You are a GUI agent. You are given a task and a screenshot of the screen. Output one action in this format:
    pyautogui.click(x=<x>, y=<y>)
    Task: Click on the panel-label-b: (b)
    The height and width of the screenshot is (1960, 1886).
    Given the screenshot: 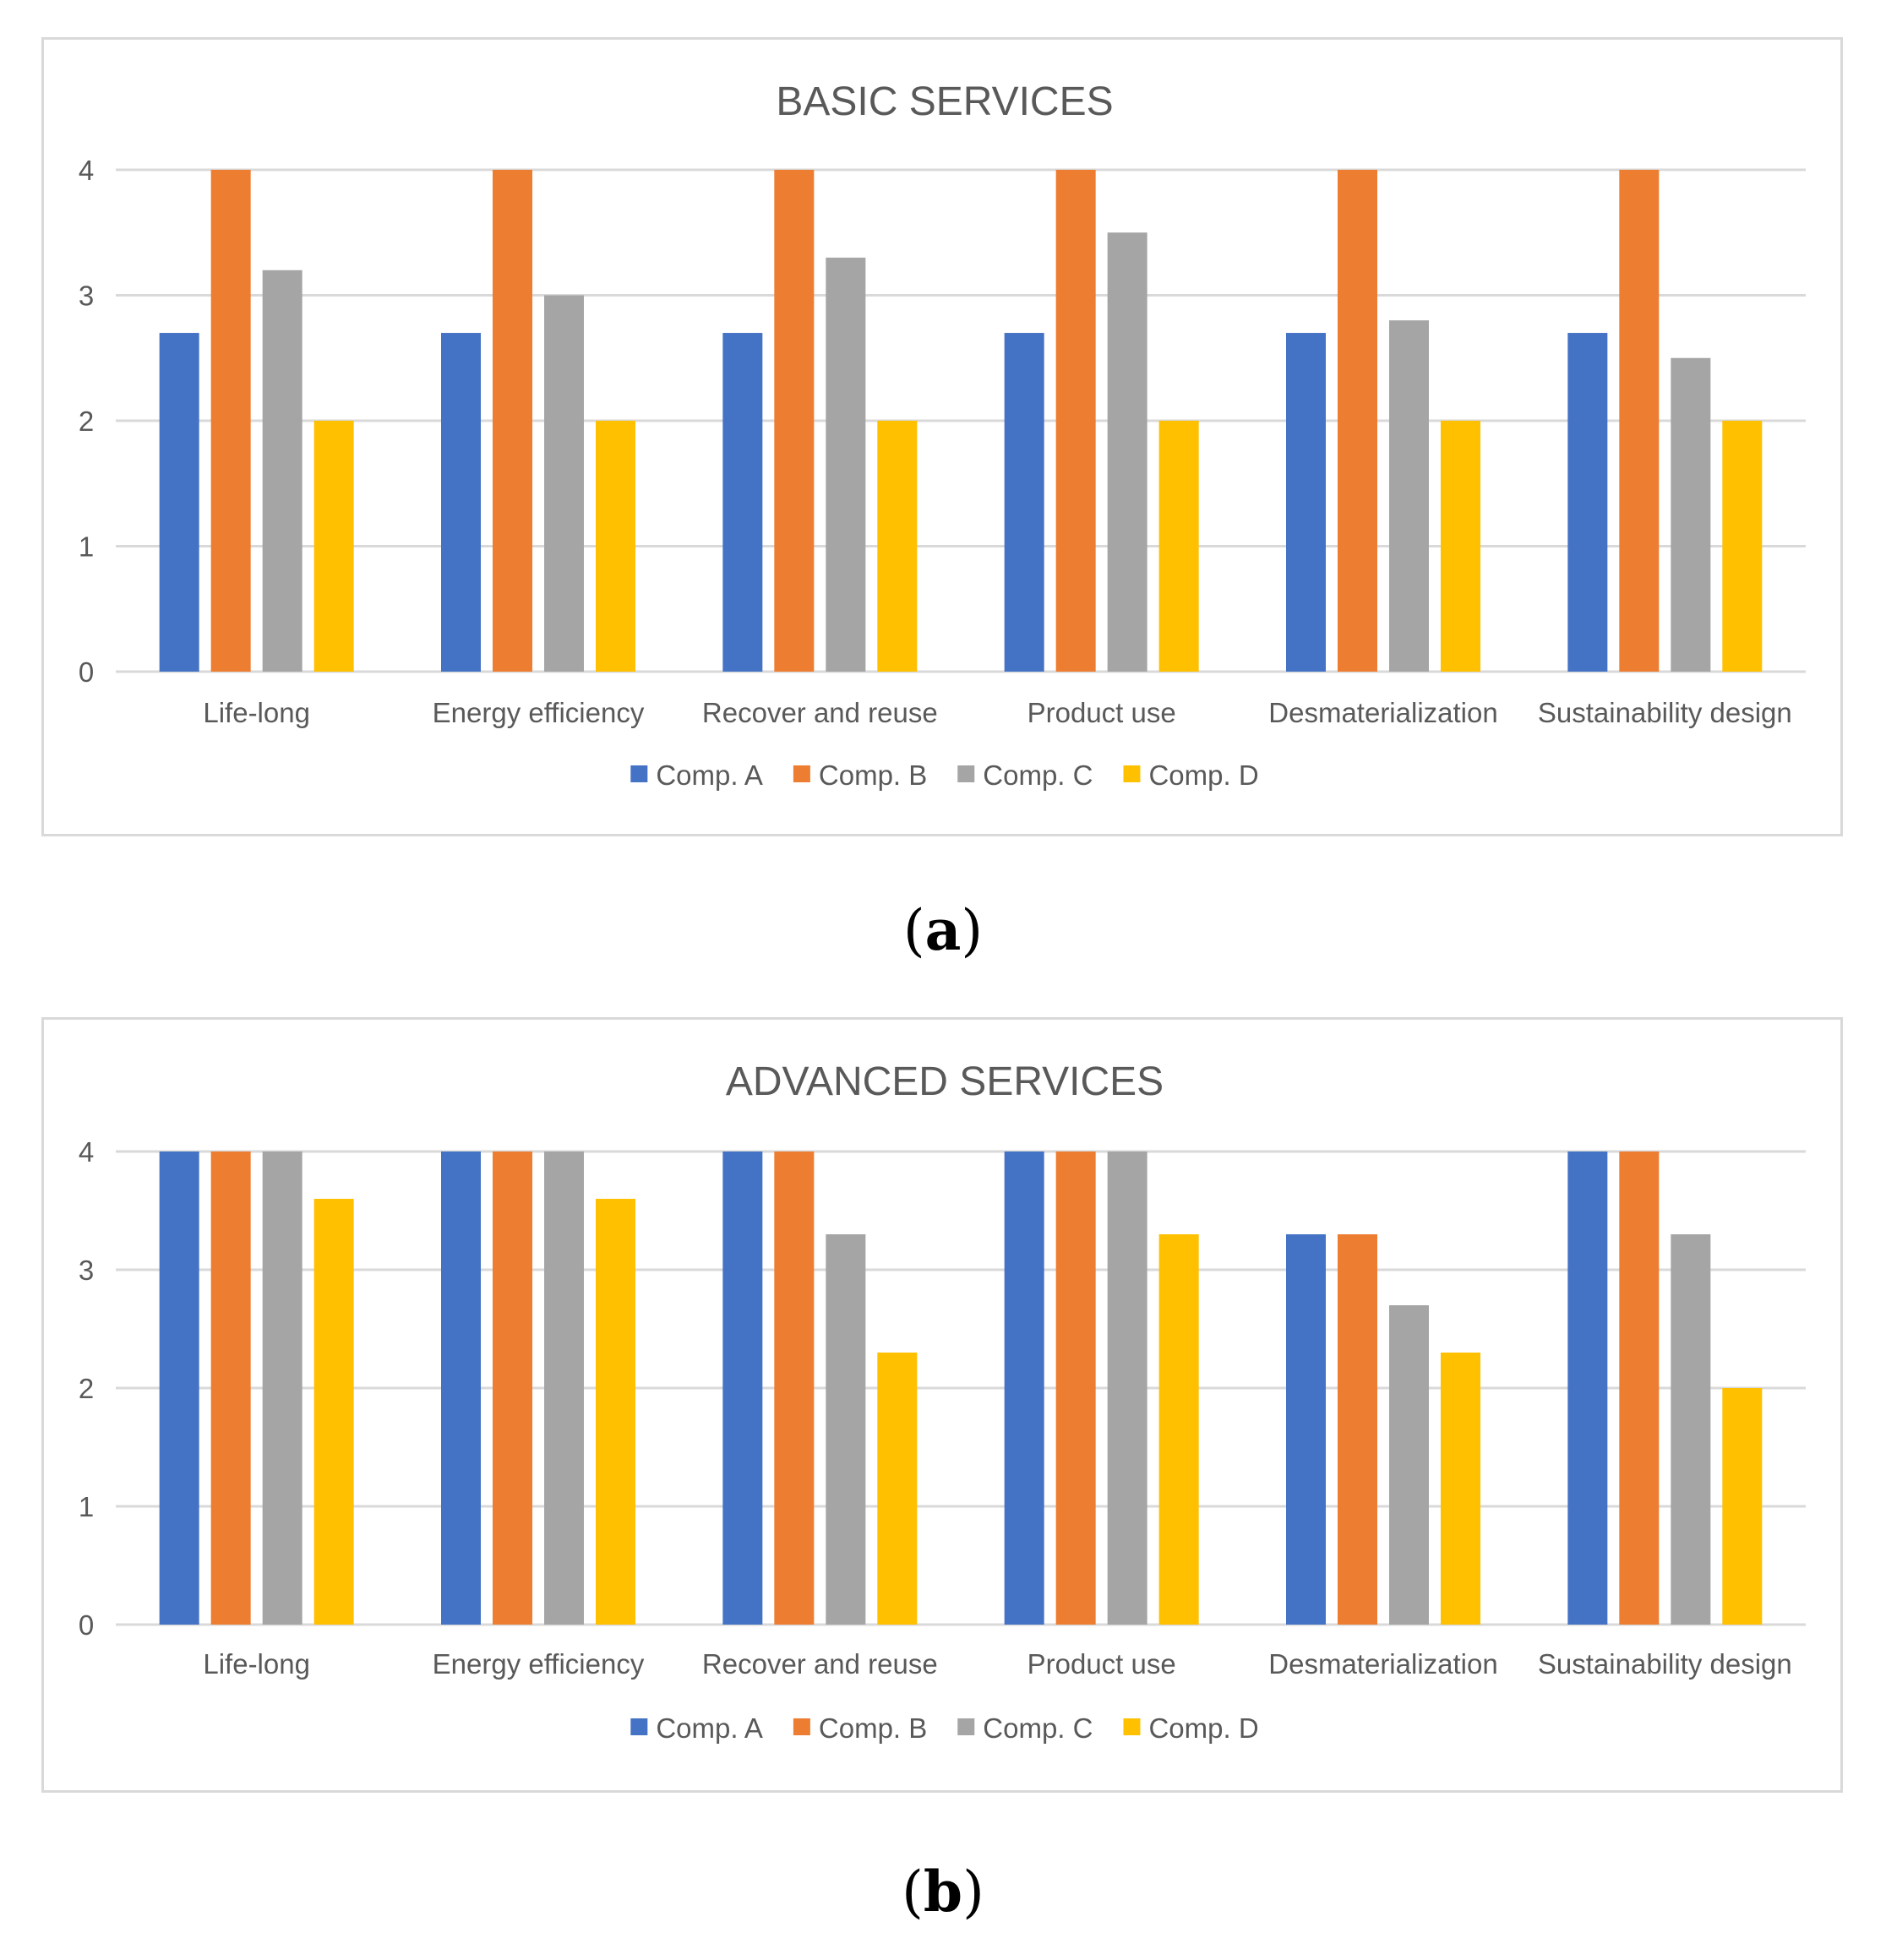 What is the action you would take?
    pyautogui.click(x=943, y=1892)
    